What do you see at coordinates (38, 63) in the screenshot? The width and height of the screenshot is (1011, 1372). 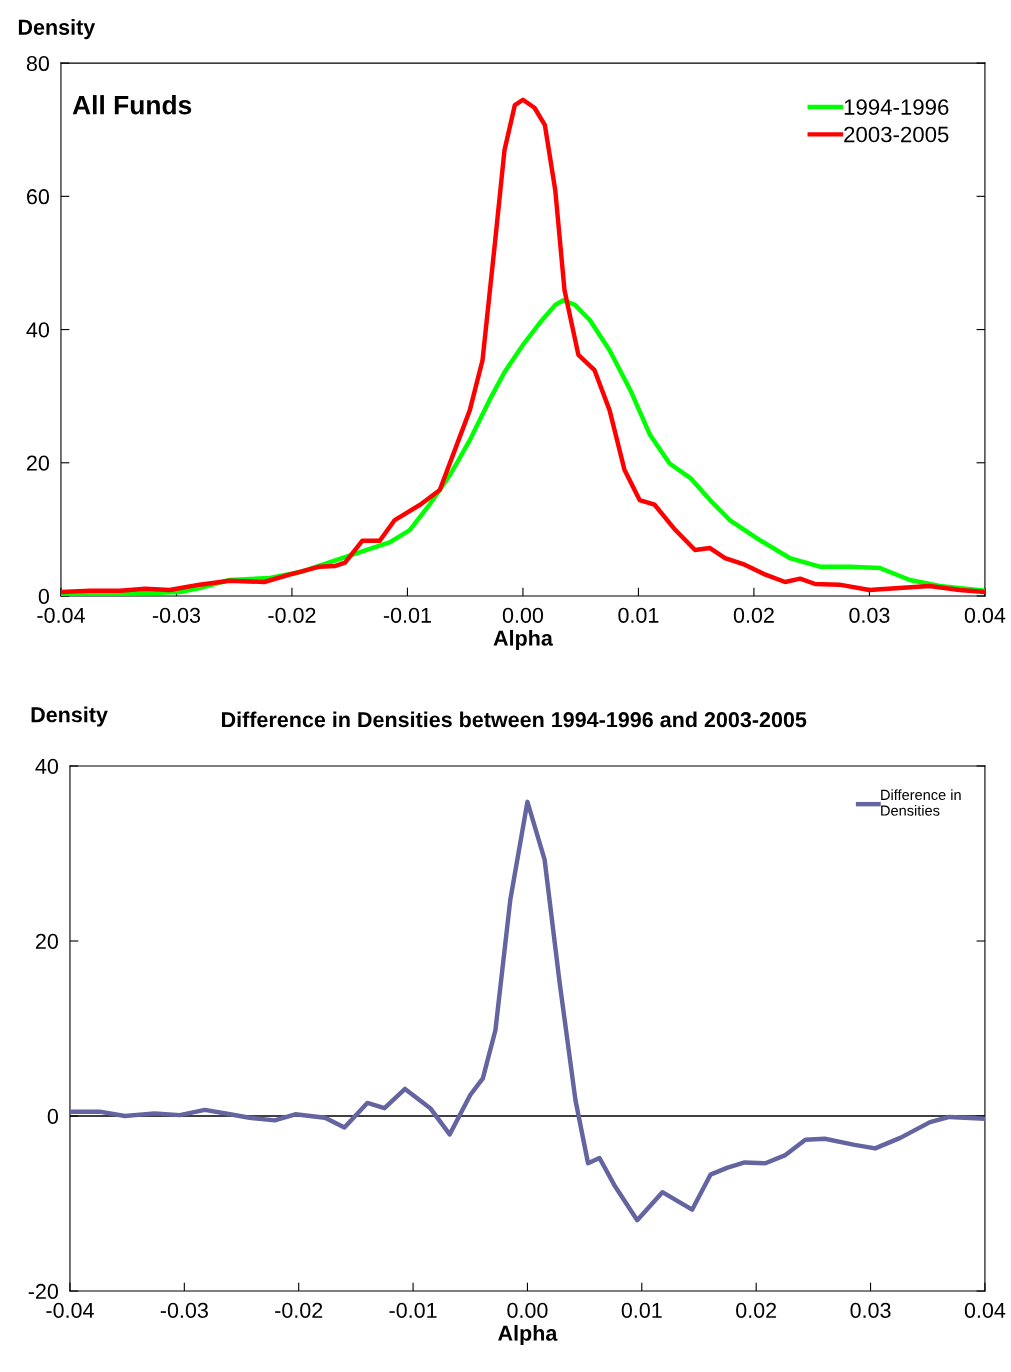 I see `y-tick-label: 80` at bounding box center [38, 63].